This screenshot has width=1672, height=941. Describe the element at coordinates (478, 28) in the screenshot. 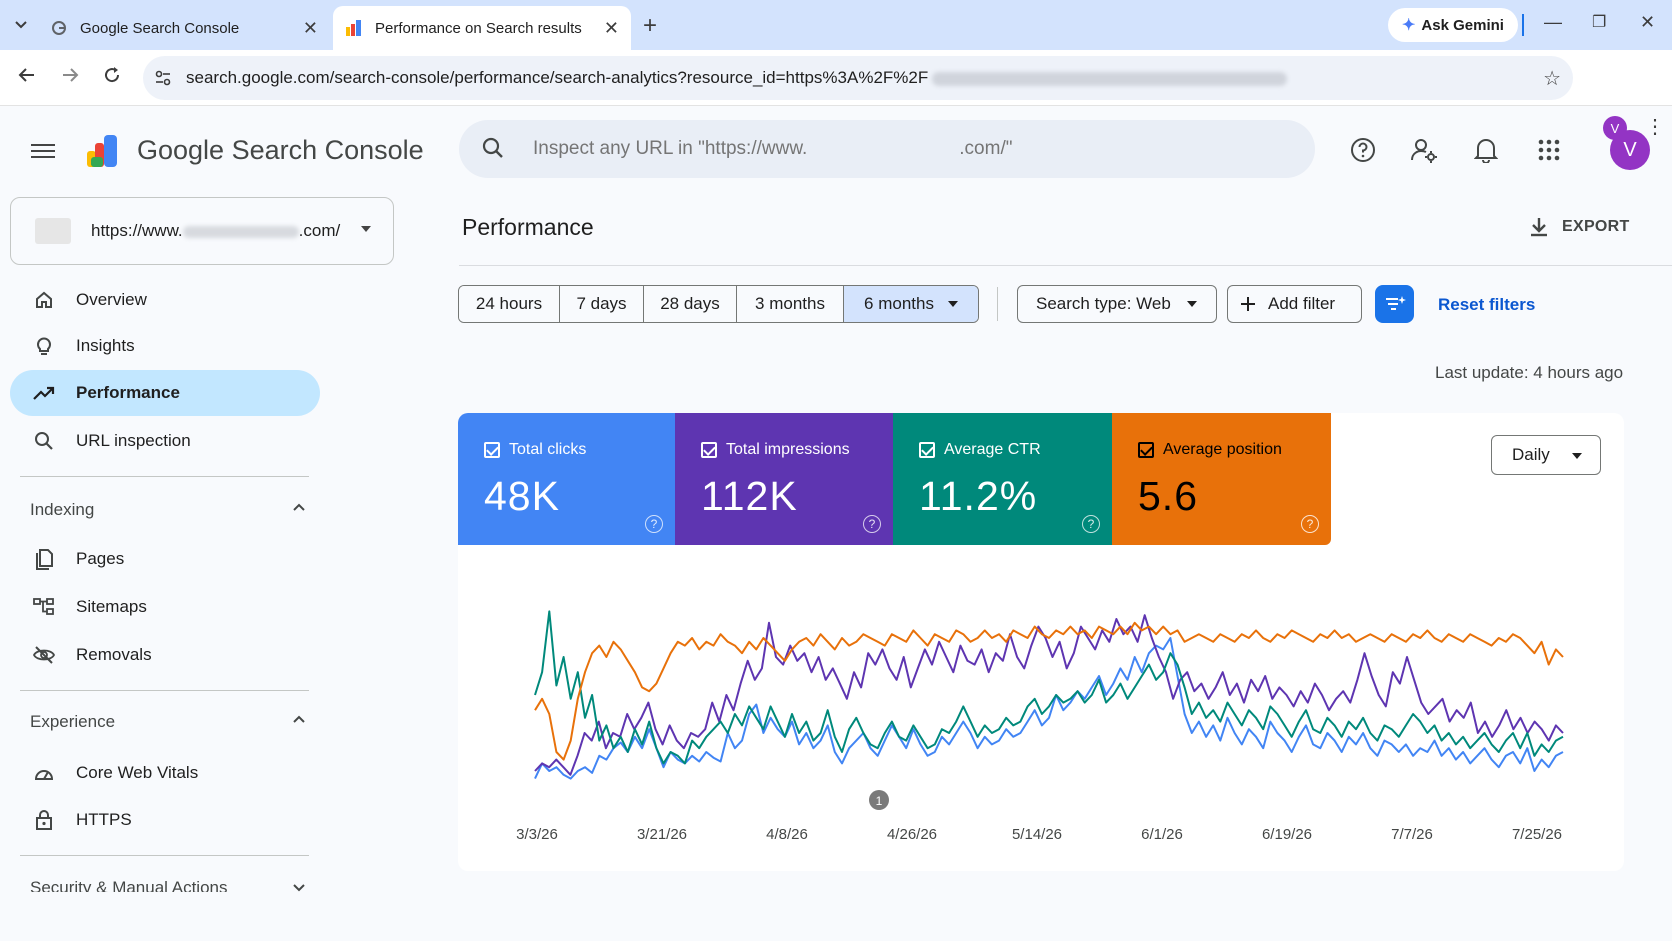

I see `tab-title: Performance on Search results` at that location.